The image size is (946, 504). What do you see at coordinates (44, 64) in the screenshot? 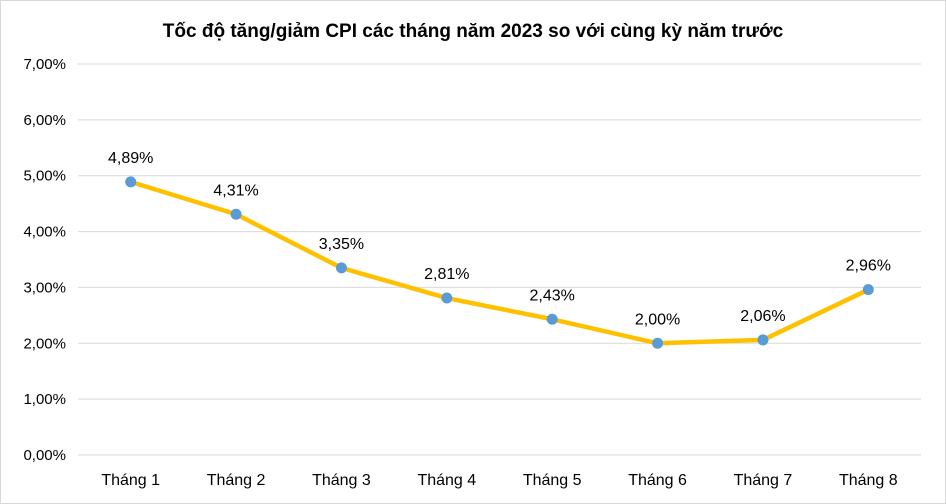
I see `y-tick-label: 7,00%` at bounding box center [44, 64].